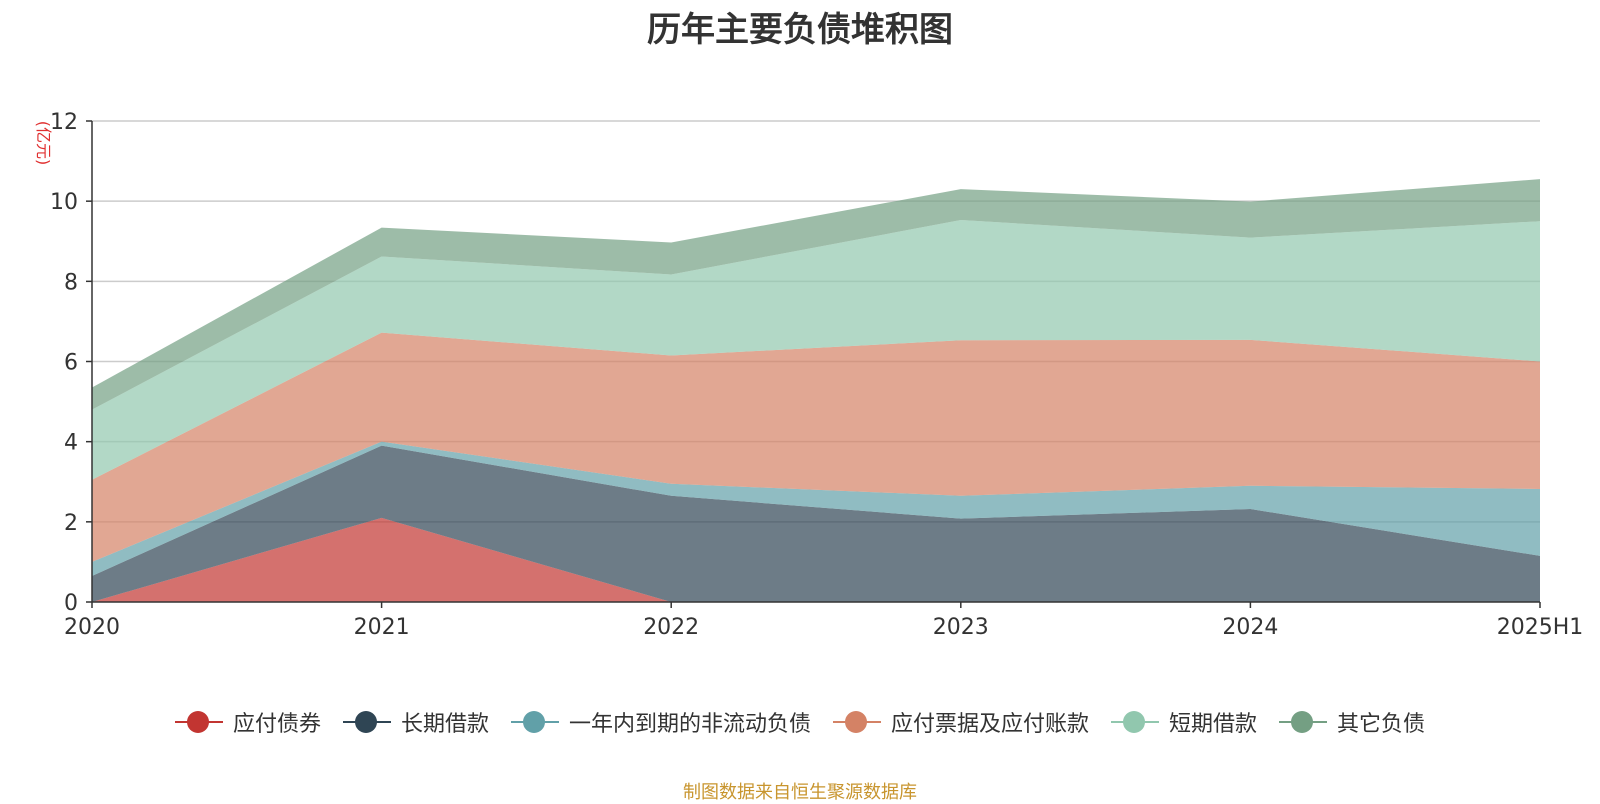 Image resolution: width=1600 pixels, height=804 pixels. Describe the element at coordinates (71, 523) in the screenshot. I see `y-tick-label: 2` at that location.